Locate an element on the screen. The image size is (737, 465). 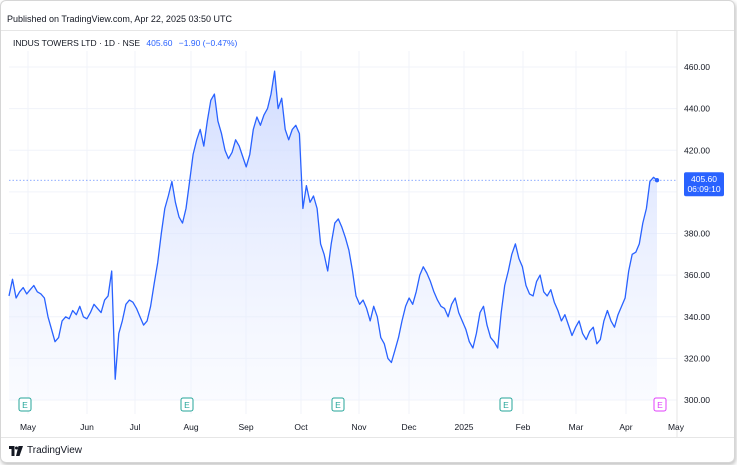
y-tick-label: 420.00 is located at coordinates (697, 150).